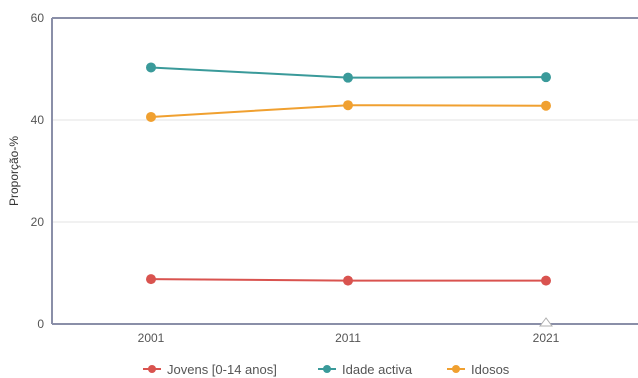  Describe the element at coordinates (490, 369) in the screenshot. I see `legend-item-label: Idosos` at that location.